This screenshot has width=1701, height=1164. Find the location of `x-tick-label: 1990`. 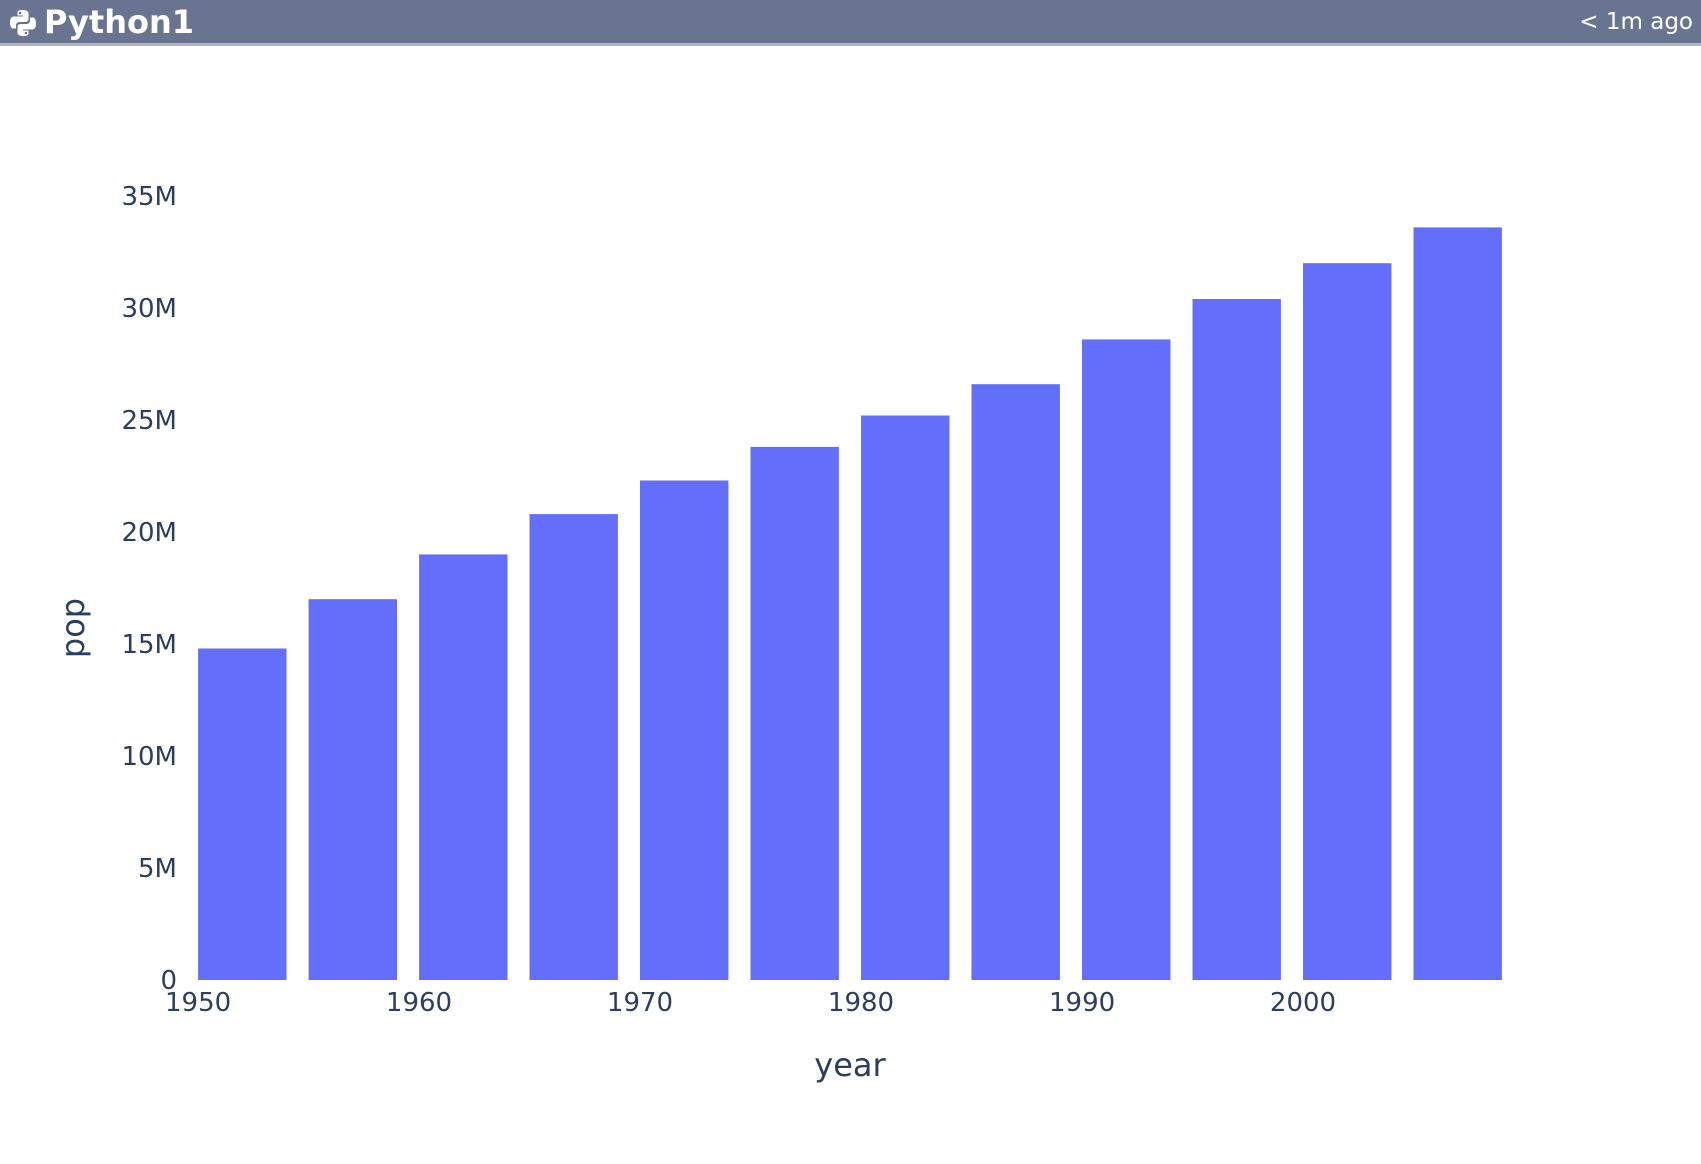

x-tick-label: 1990 is located at coordinates (1082, 1003).